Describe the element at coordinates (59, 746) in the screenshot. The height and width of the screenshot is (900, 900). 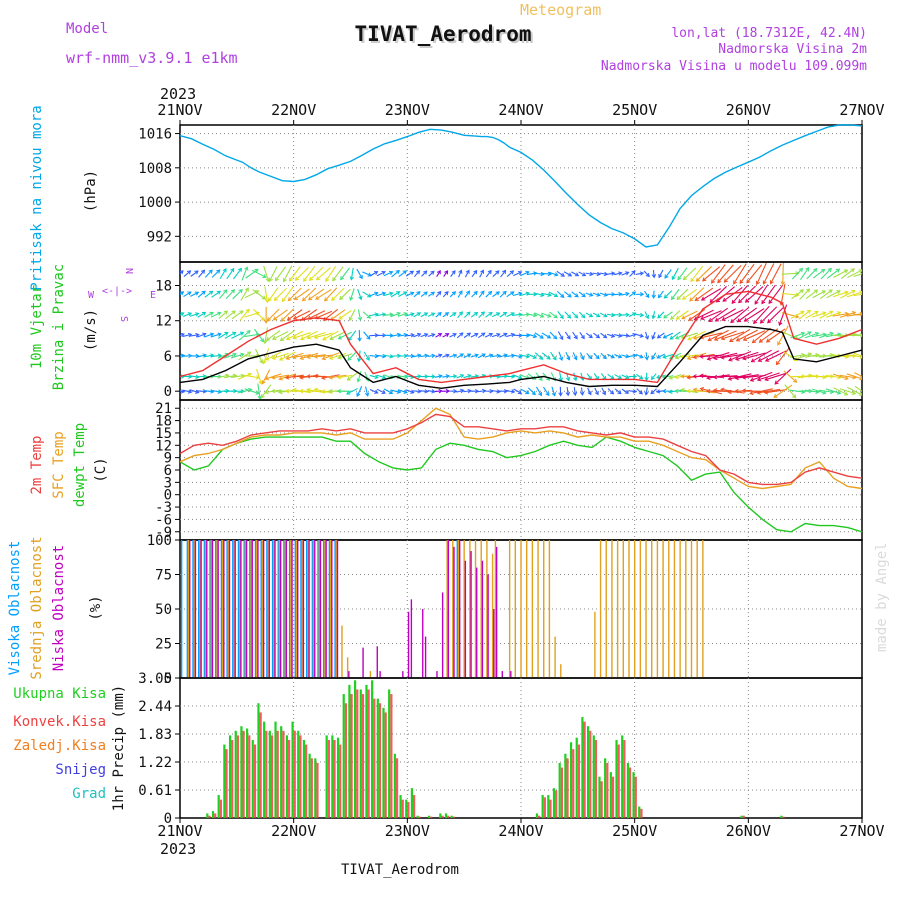
I see `legend-strat: Zaledj.Kisa` at that location.